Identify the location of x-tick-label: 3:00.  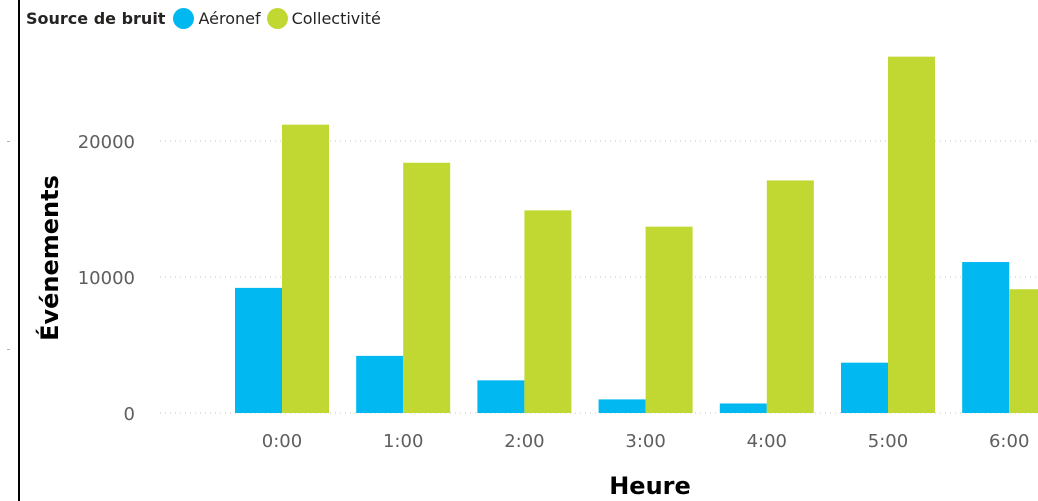
(645, 441).